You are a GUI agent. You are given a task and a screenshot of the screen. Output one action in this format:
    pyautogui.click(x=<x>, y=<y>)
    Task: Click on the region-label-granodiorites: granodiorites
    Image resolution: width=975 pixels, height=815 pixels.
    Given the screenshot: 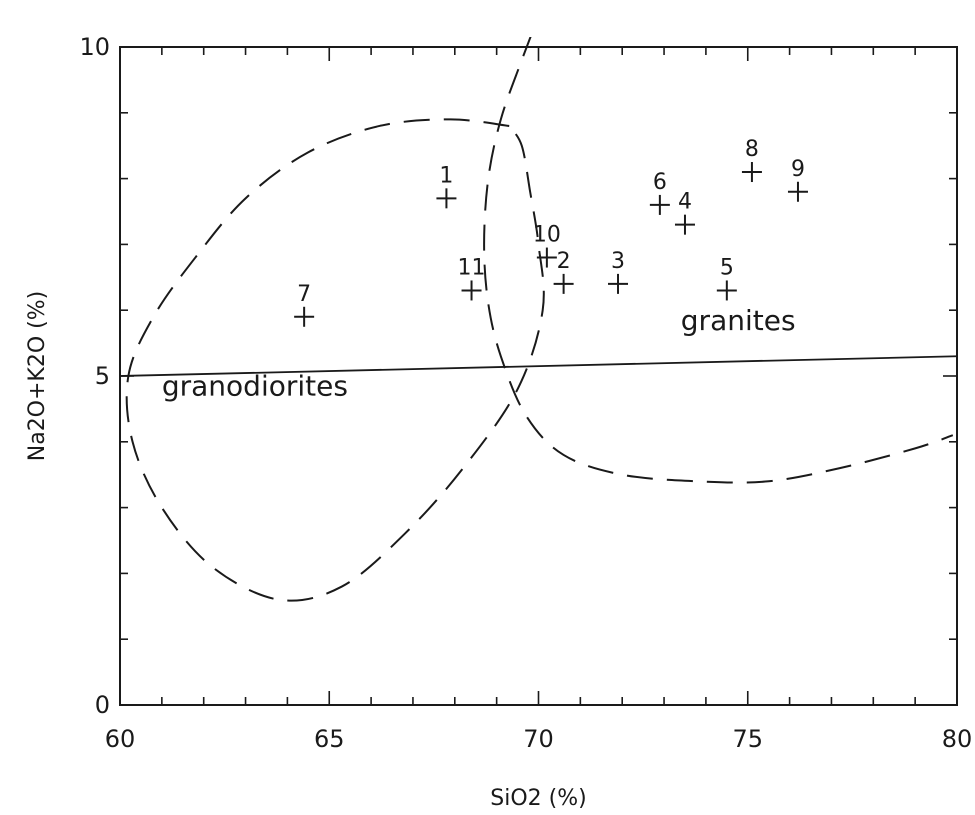 What is the action you would take?
    pyautogui.click(x=255, y=386)
    